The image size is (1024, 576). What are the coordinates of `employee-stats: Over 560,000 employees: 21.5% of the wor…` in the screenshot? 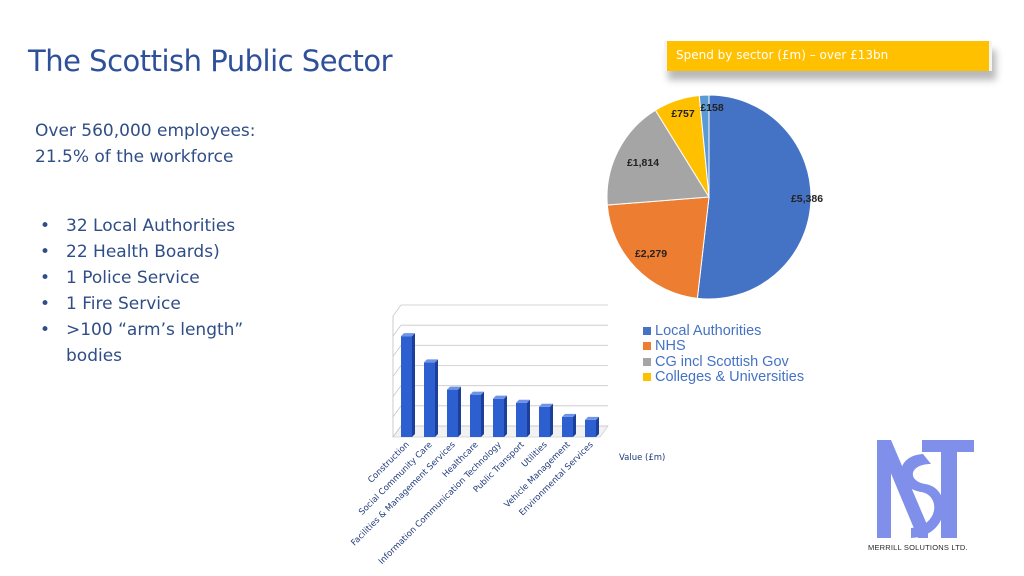 It's located at (145, 144).